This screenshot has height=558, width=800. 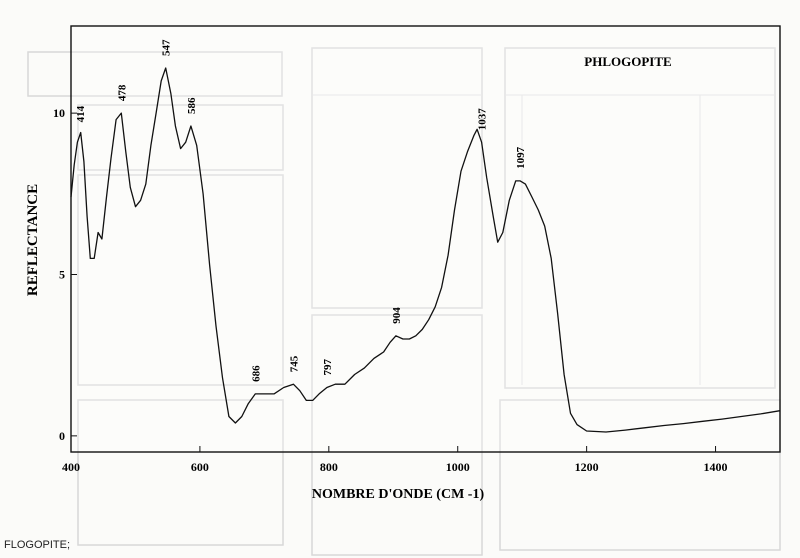 I want to click on peak-label: 904, so click(x=397, y=315).